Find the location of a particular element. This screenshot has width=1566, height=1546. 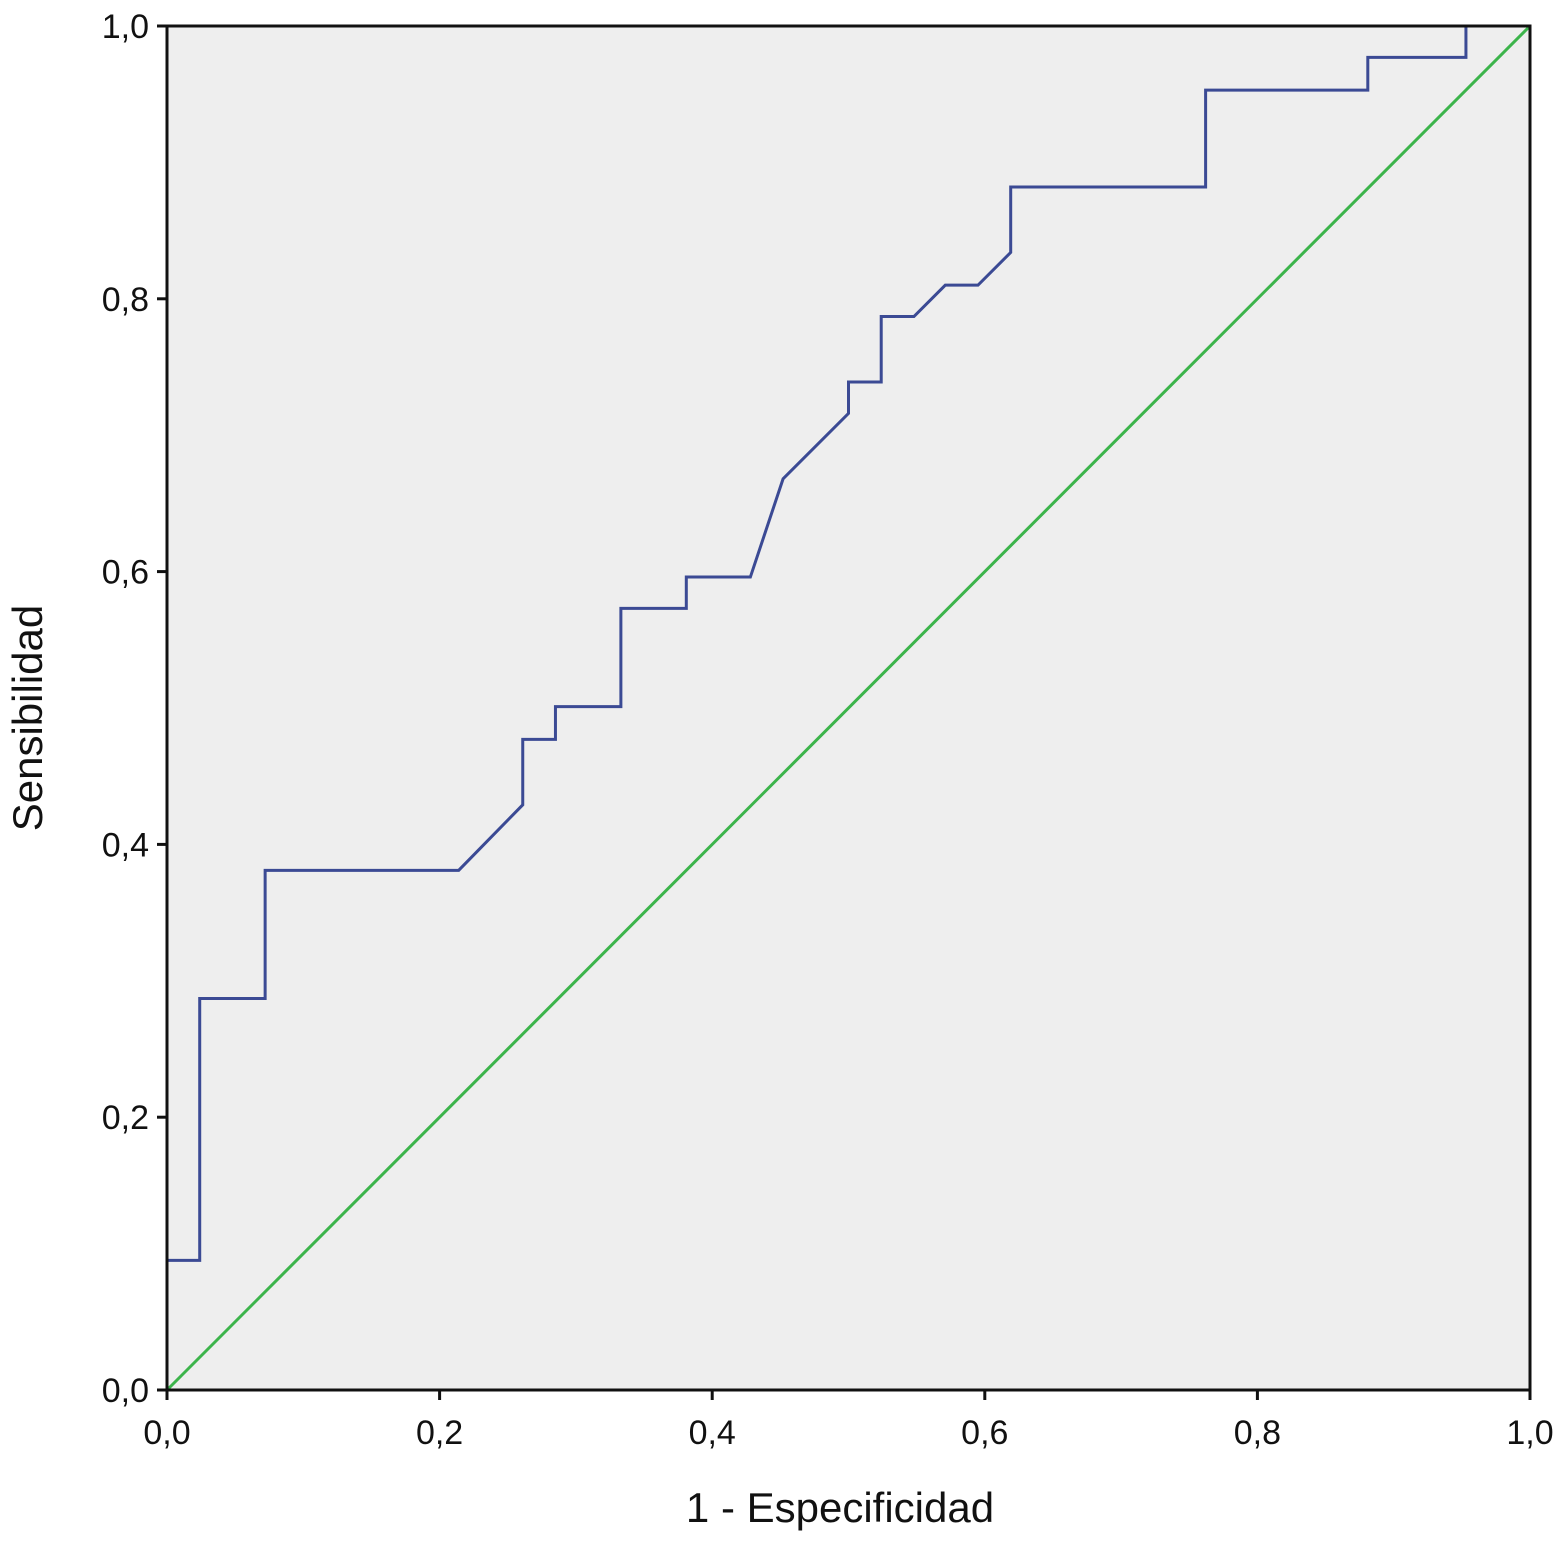

y-axis-label: Sensibilidad is located at coordinates (27, 718).